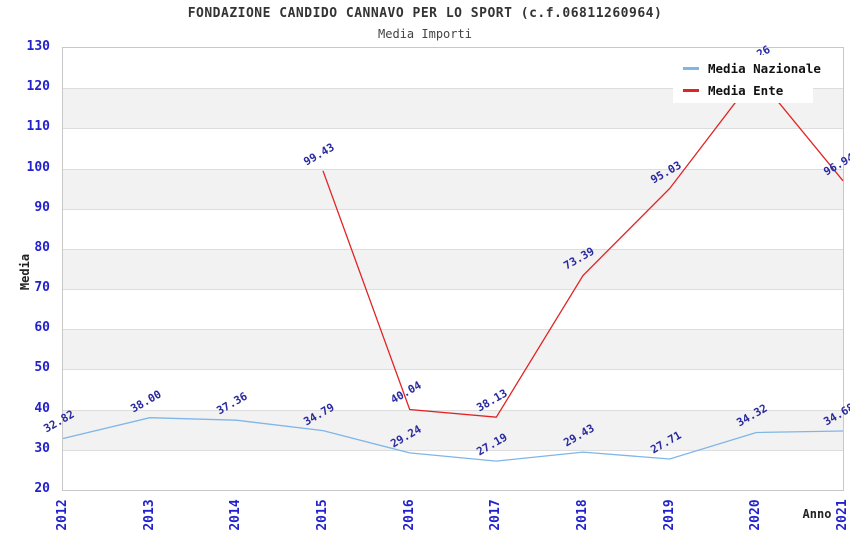 The height and width of the screenshot is (550, 850). I want to click on x-axis-tick: 2015, so click(322, 515).